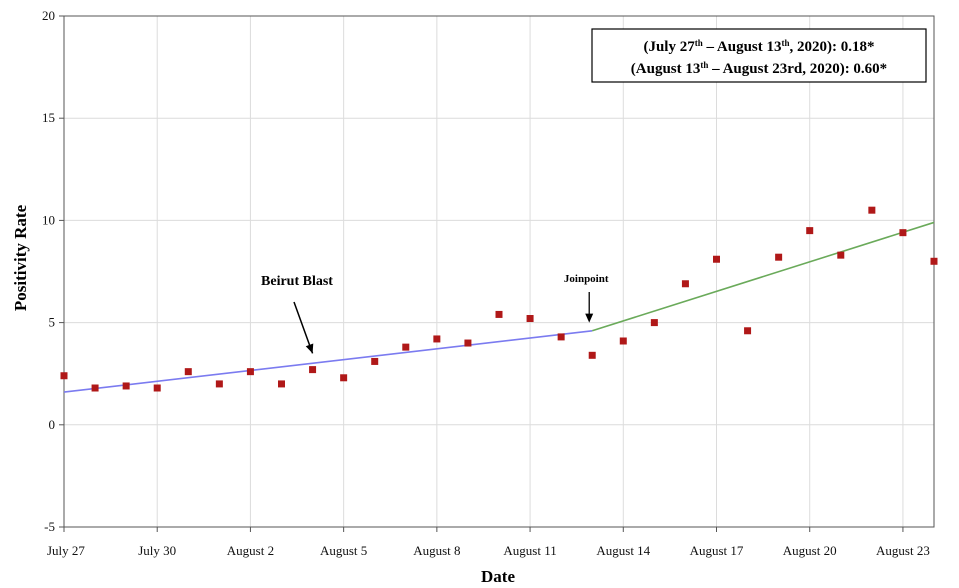  What do you see at coordinates (48, 117) in the screenshot?
I see `y-tick-label: 15` at bounding box center [48, 117].